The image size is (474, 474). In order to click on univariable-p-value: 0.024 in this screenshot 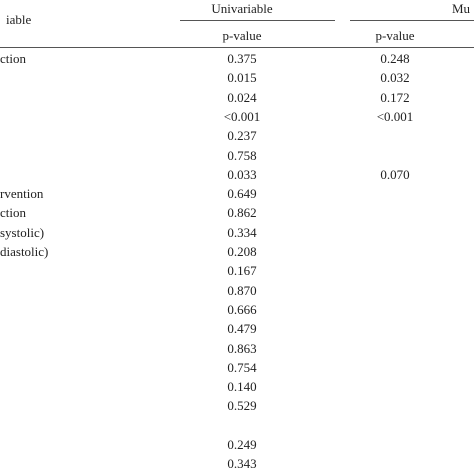, I will do `click(242, 97)`.